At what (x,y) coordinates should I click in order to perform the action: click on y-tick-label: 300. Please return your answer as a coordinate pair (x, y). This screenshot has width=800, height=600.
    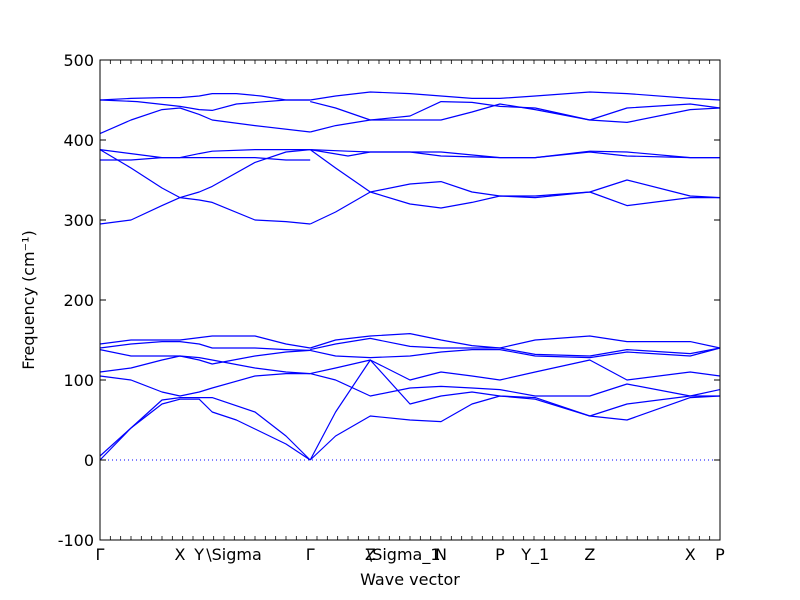
    Looking at the image, I should click on (78, 220).